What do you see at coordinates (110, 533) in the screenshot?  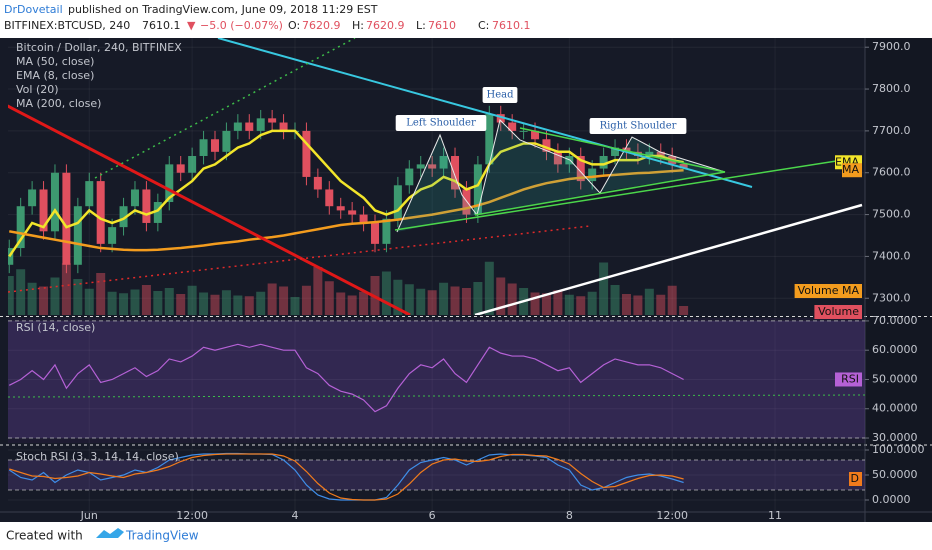 I see `logo` at bounding box center [110, 533].